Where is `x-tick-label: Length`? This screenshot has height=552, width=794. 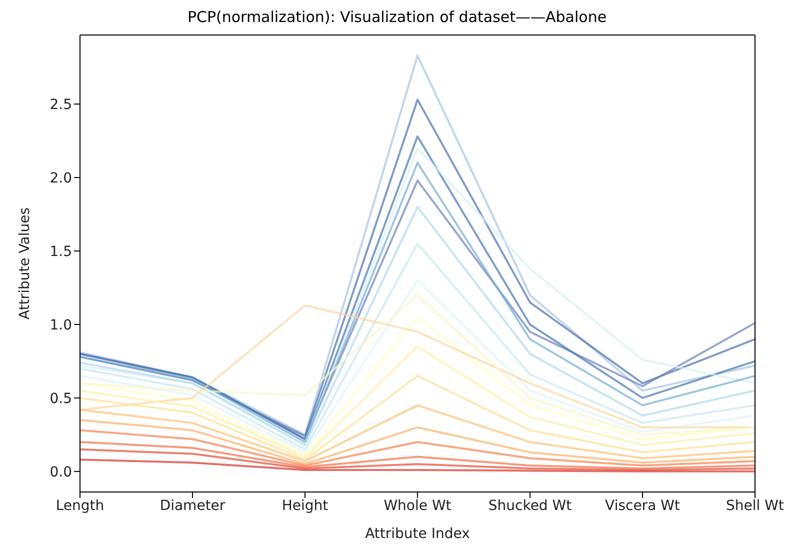 x-tick-label: Length is located at coordinates (80, 506).